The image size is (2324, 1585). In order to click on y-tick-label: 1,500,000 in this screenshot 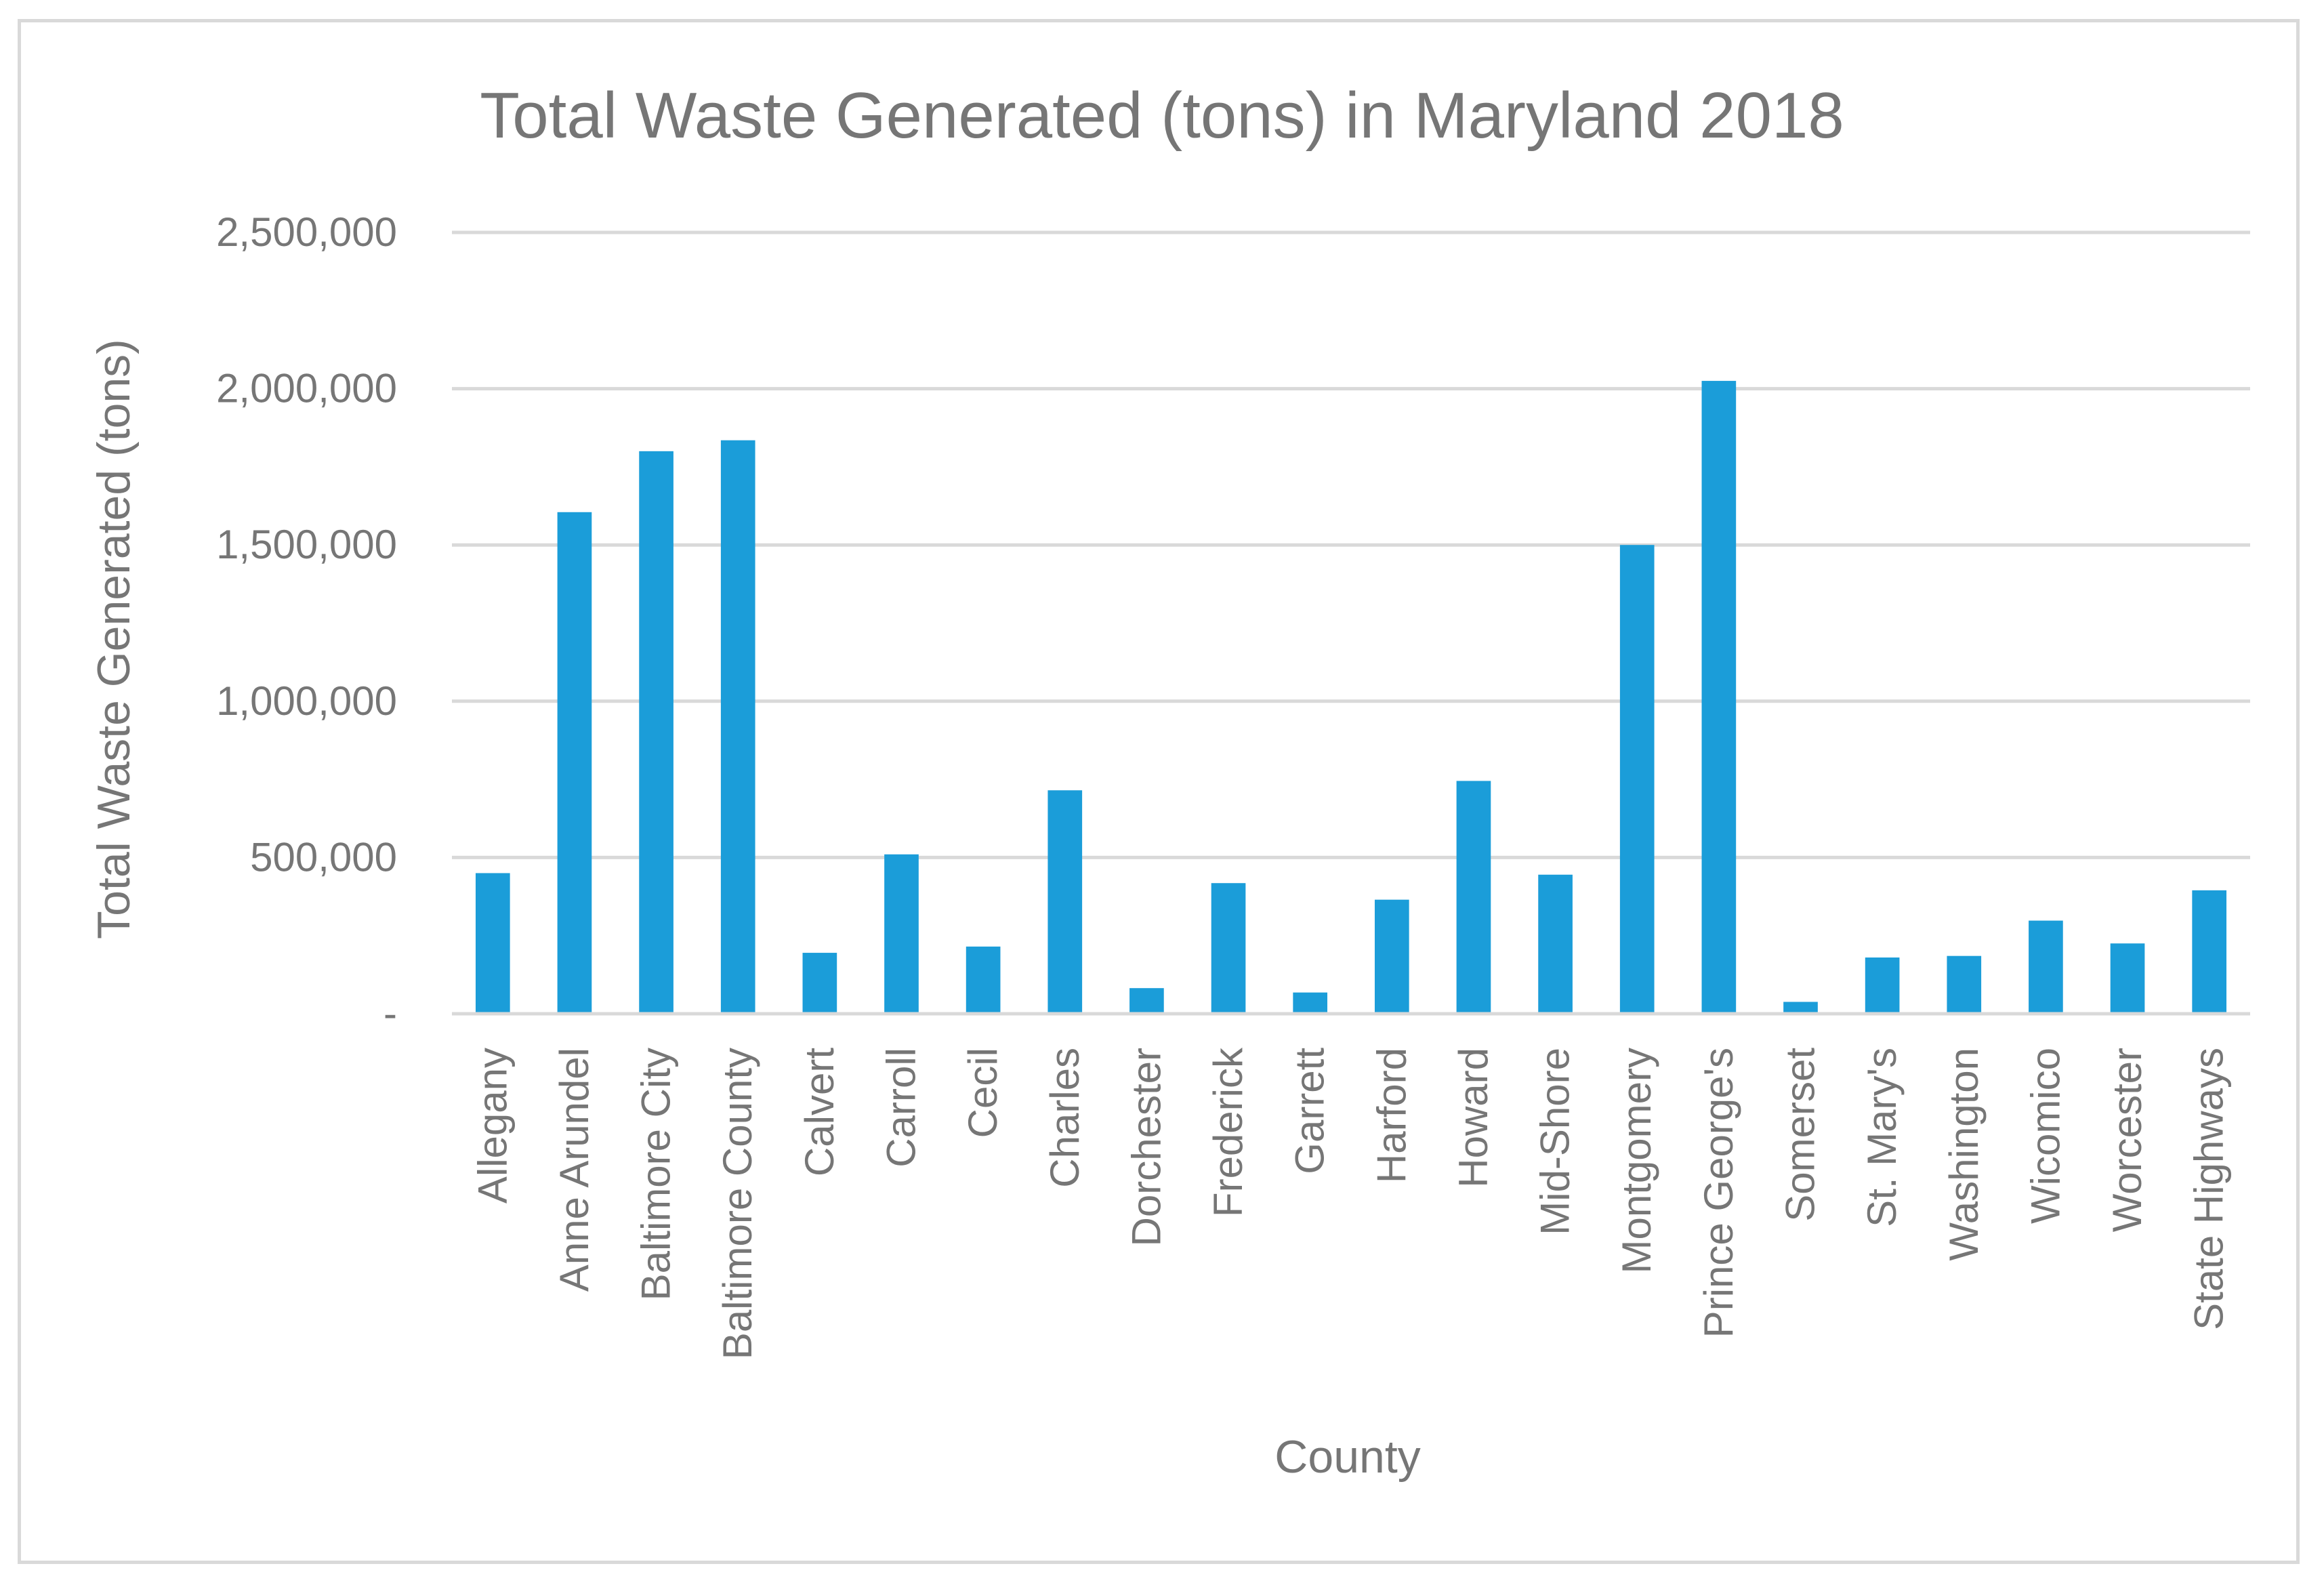, I will do `click(306, 544)`.